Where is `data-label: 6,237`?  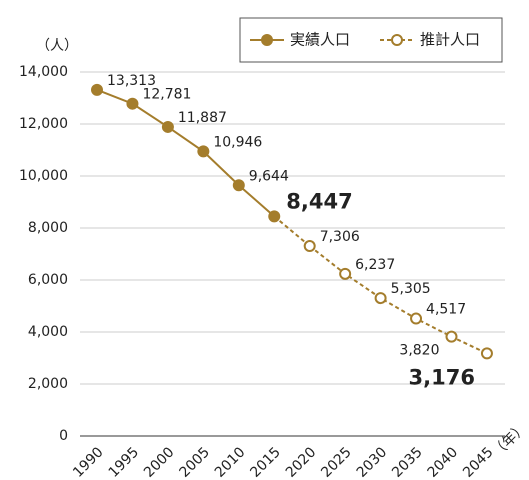
data-label: 6,237 is located at coordinates (375, 265).